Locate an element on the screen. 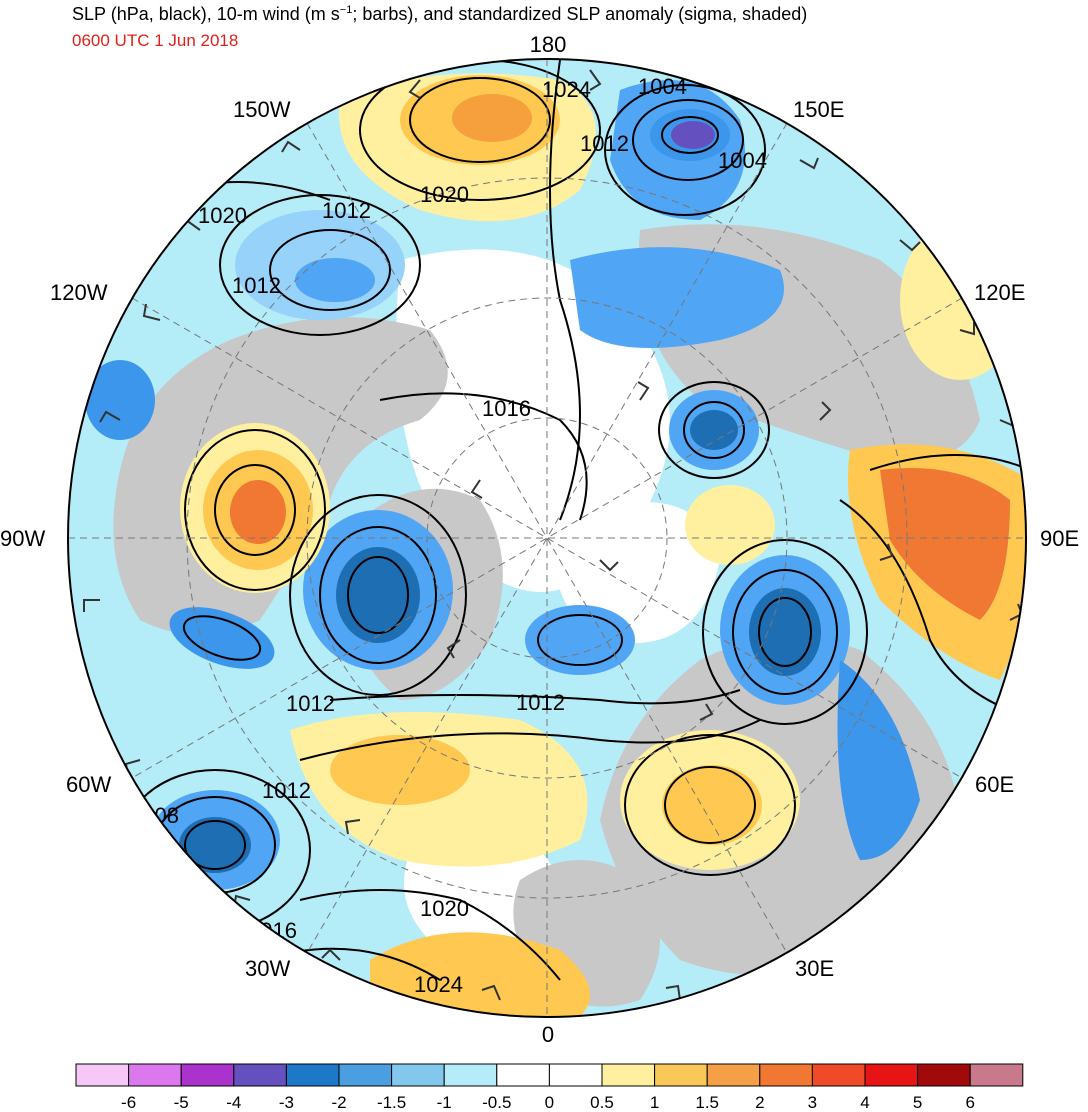  colorbar-tick-label: 0.5 is located at coordinates (602, 1102).